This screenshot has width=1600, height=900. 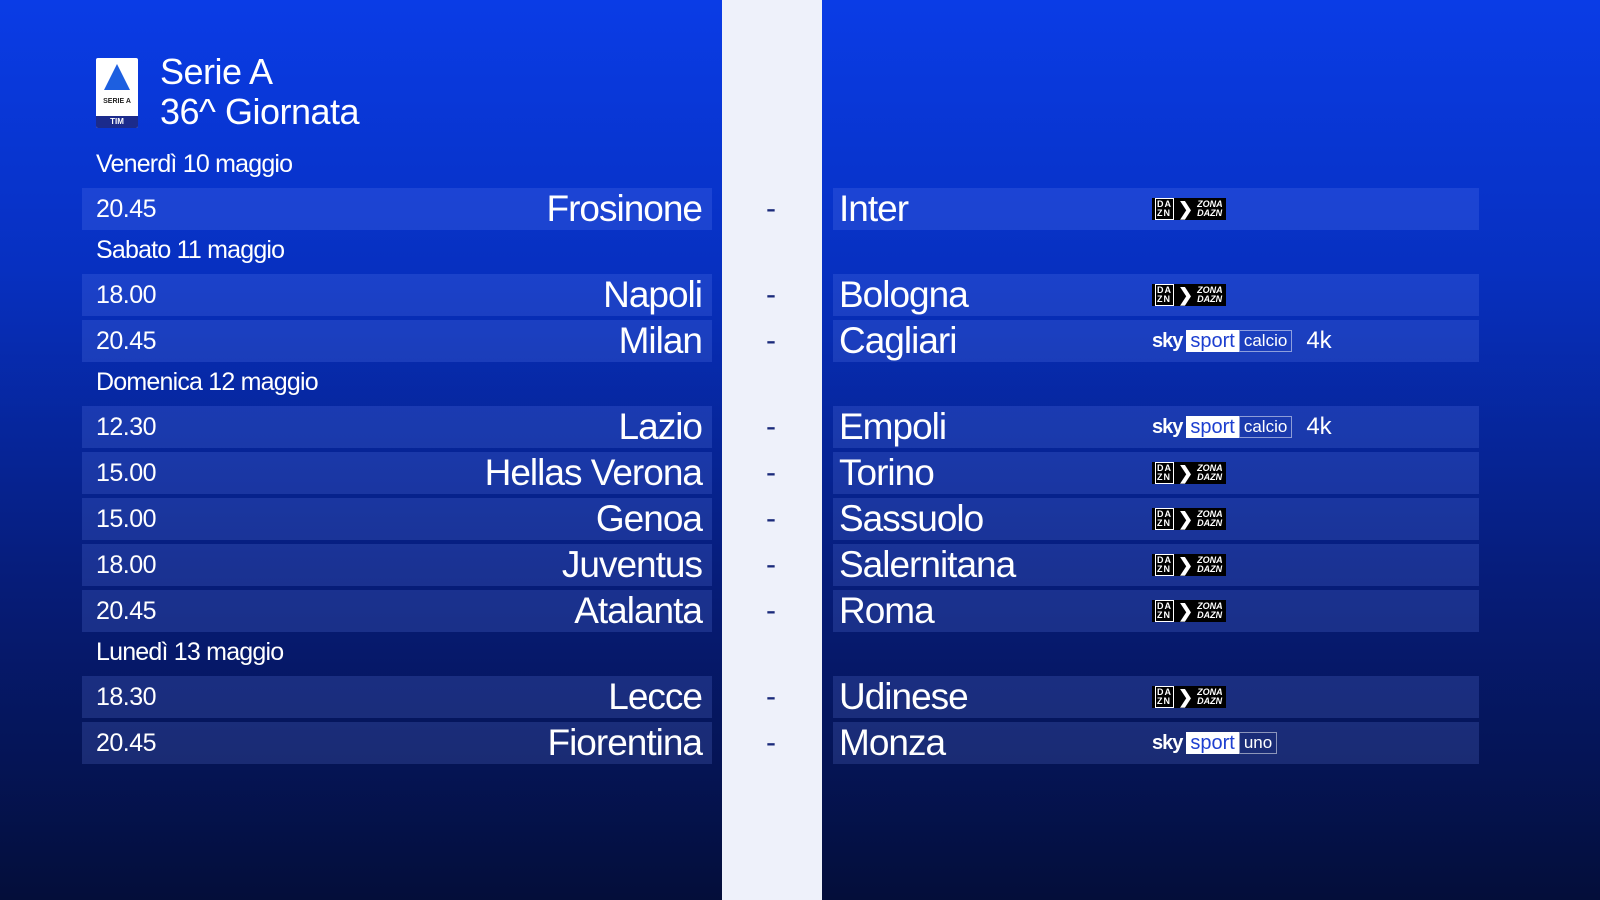 What do you see at coordinates (260, 92) in the screenshot?
I see `page-title: Serie A 36^ Giornata` at bounding box center [260, 92].